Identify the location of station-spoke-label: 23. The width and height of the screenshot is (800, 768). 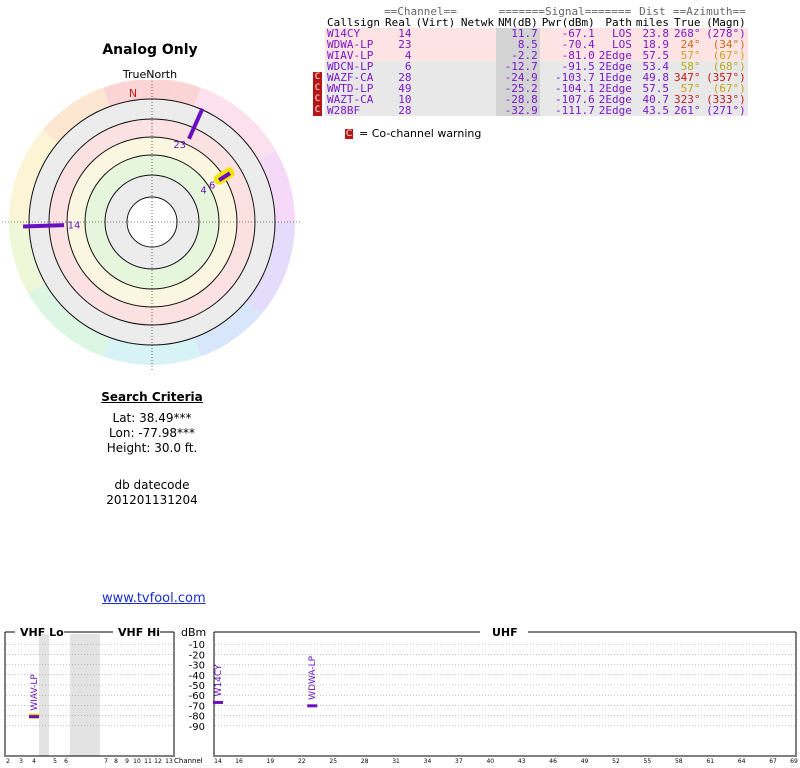
(179, 145).